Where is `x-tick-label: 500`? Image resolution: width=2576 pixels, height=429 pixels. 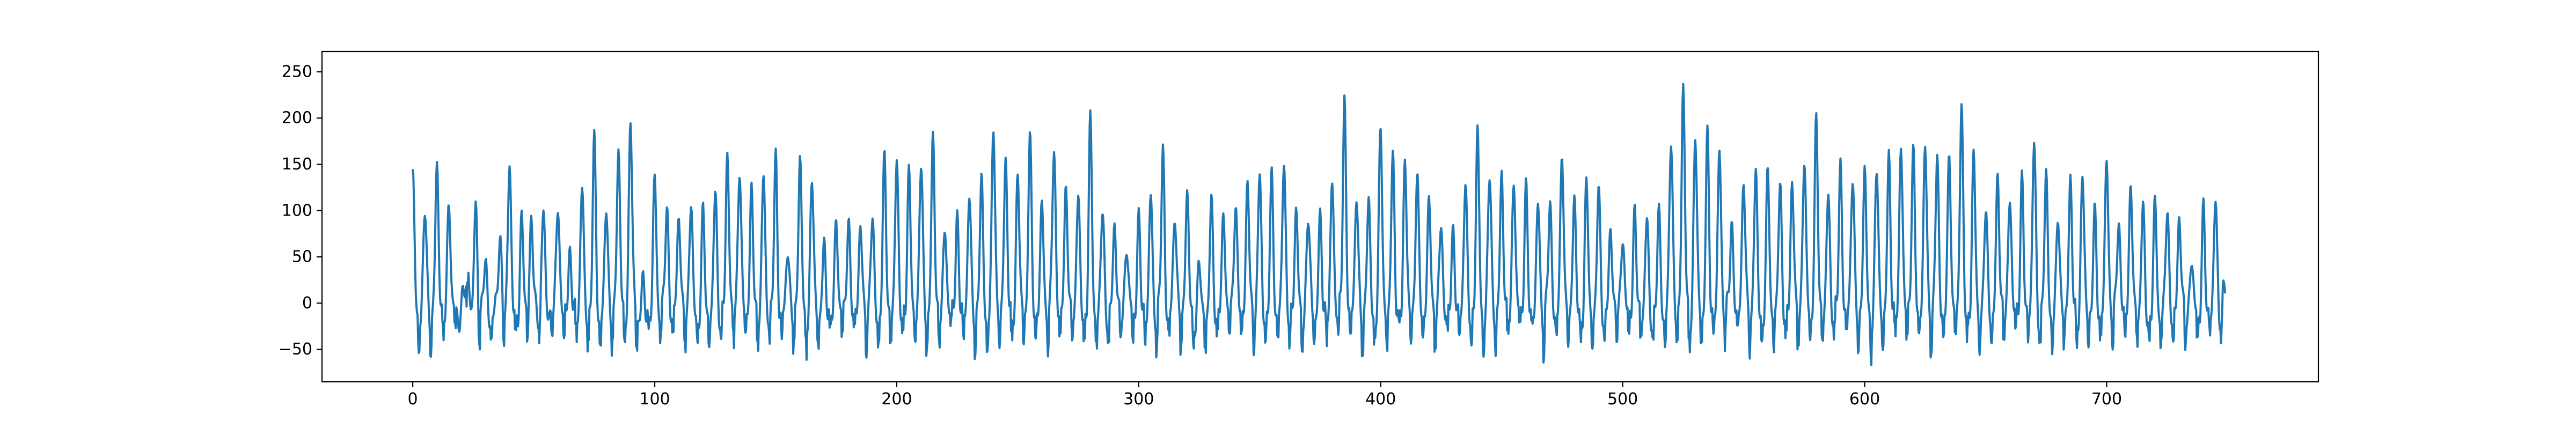 x-tick-label: 500 is located at coordinates (1622, 399).